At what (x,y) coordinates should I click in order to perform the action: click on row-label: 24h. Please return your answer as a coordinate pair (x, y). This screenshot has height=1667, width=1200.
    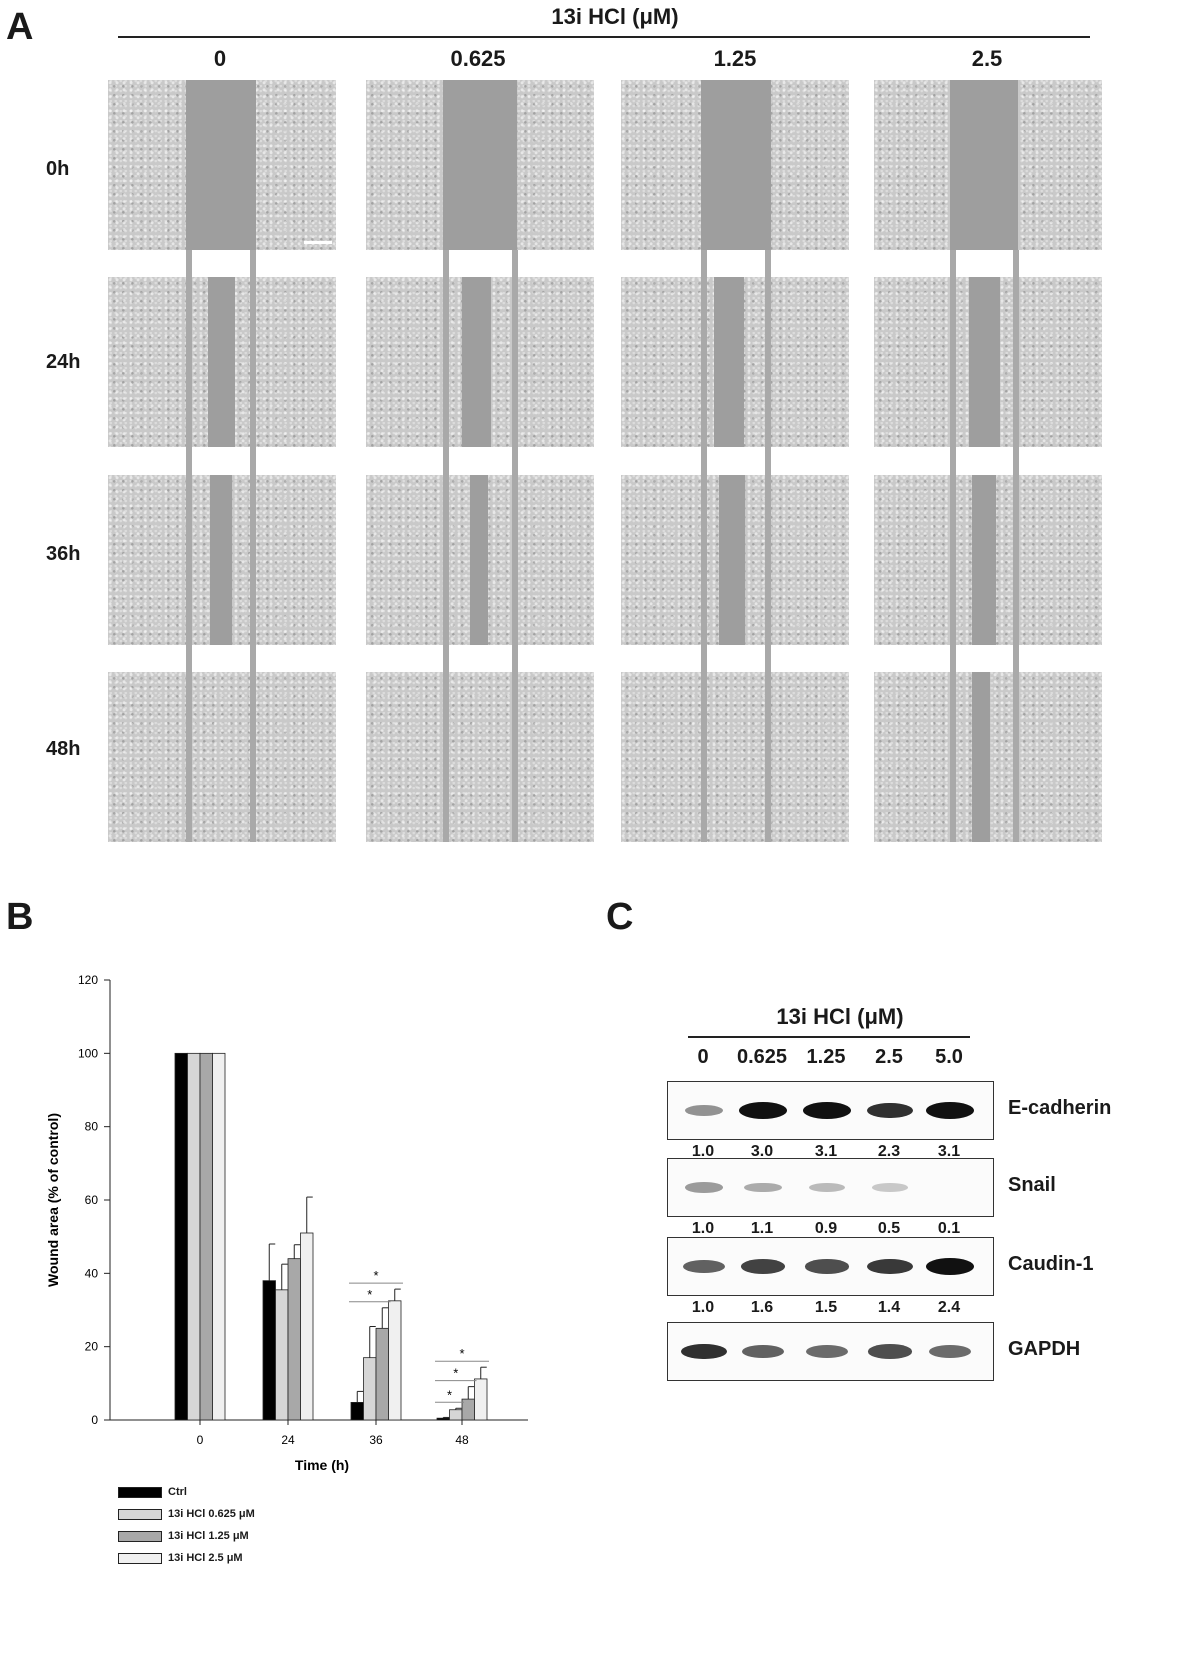
    Looking at the image, I should click on (63, 362).